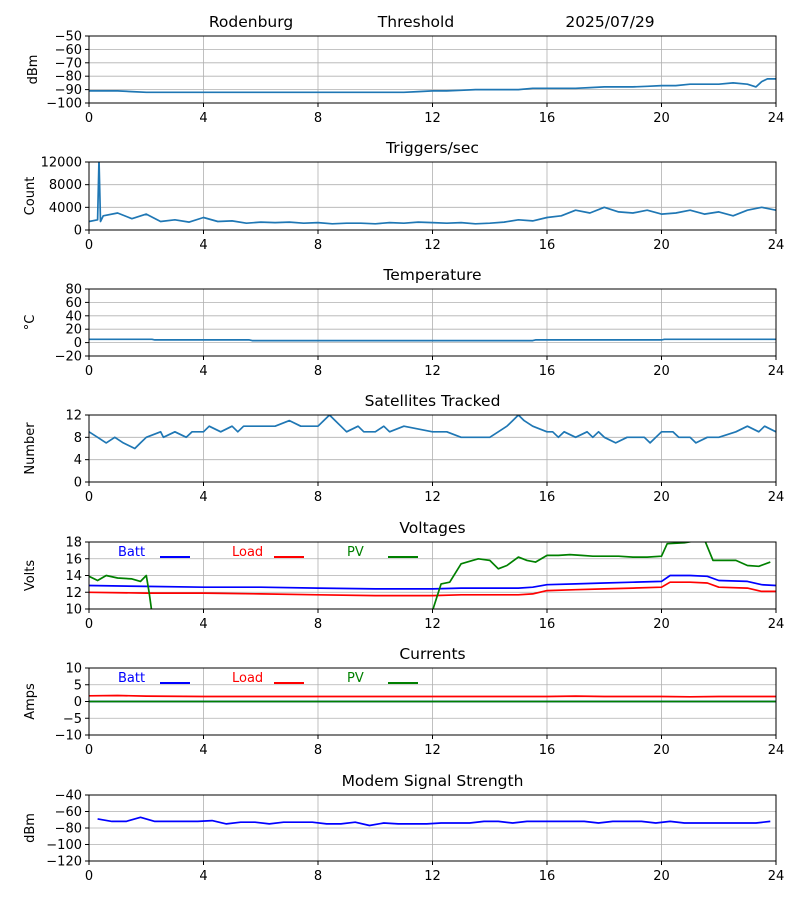  I want to click on y-tick-label: 40, so click(73, 316).